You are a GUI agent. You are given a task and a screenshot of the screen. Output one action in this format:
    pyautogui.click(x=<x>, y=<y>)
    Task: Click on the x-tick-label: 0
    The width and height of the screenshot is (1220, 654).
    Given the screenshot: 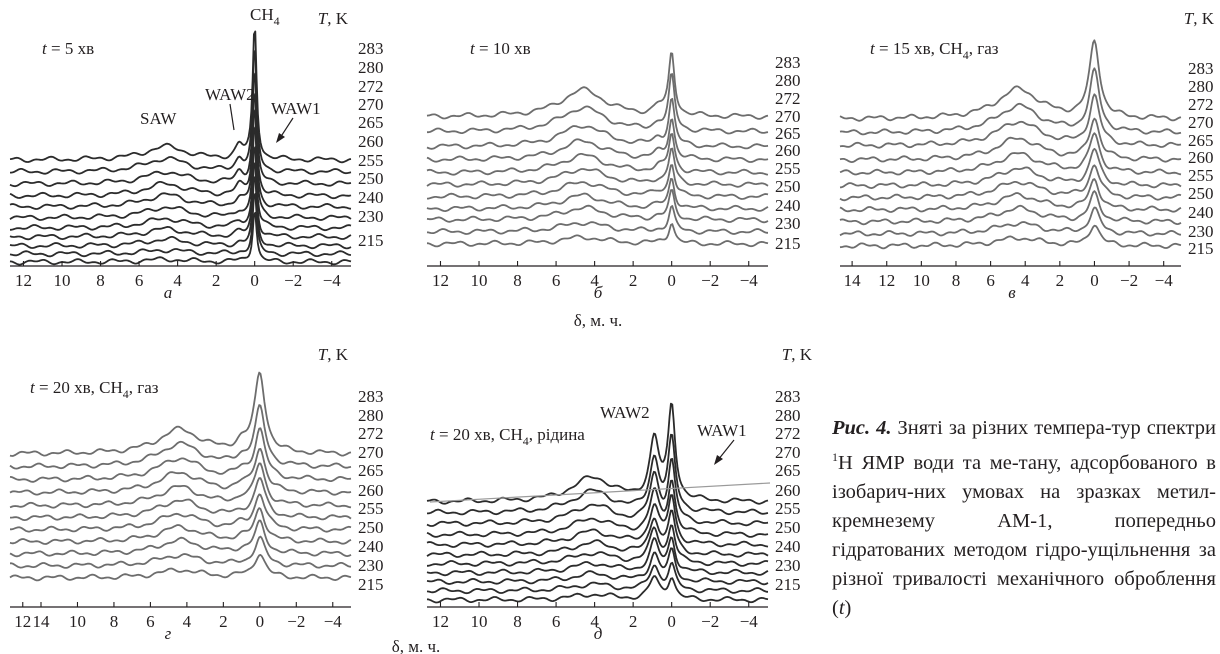 What is the action you would take?
    pyautogui.click(x=671, y=280)
    